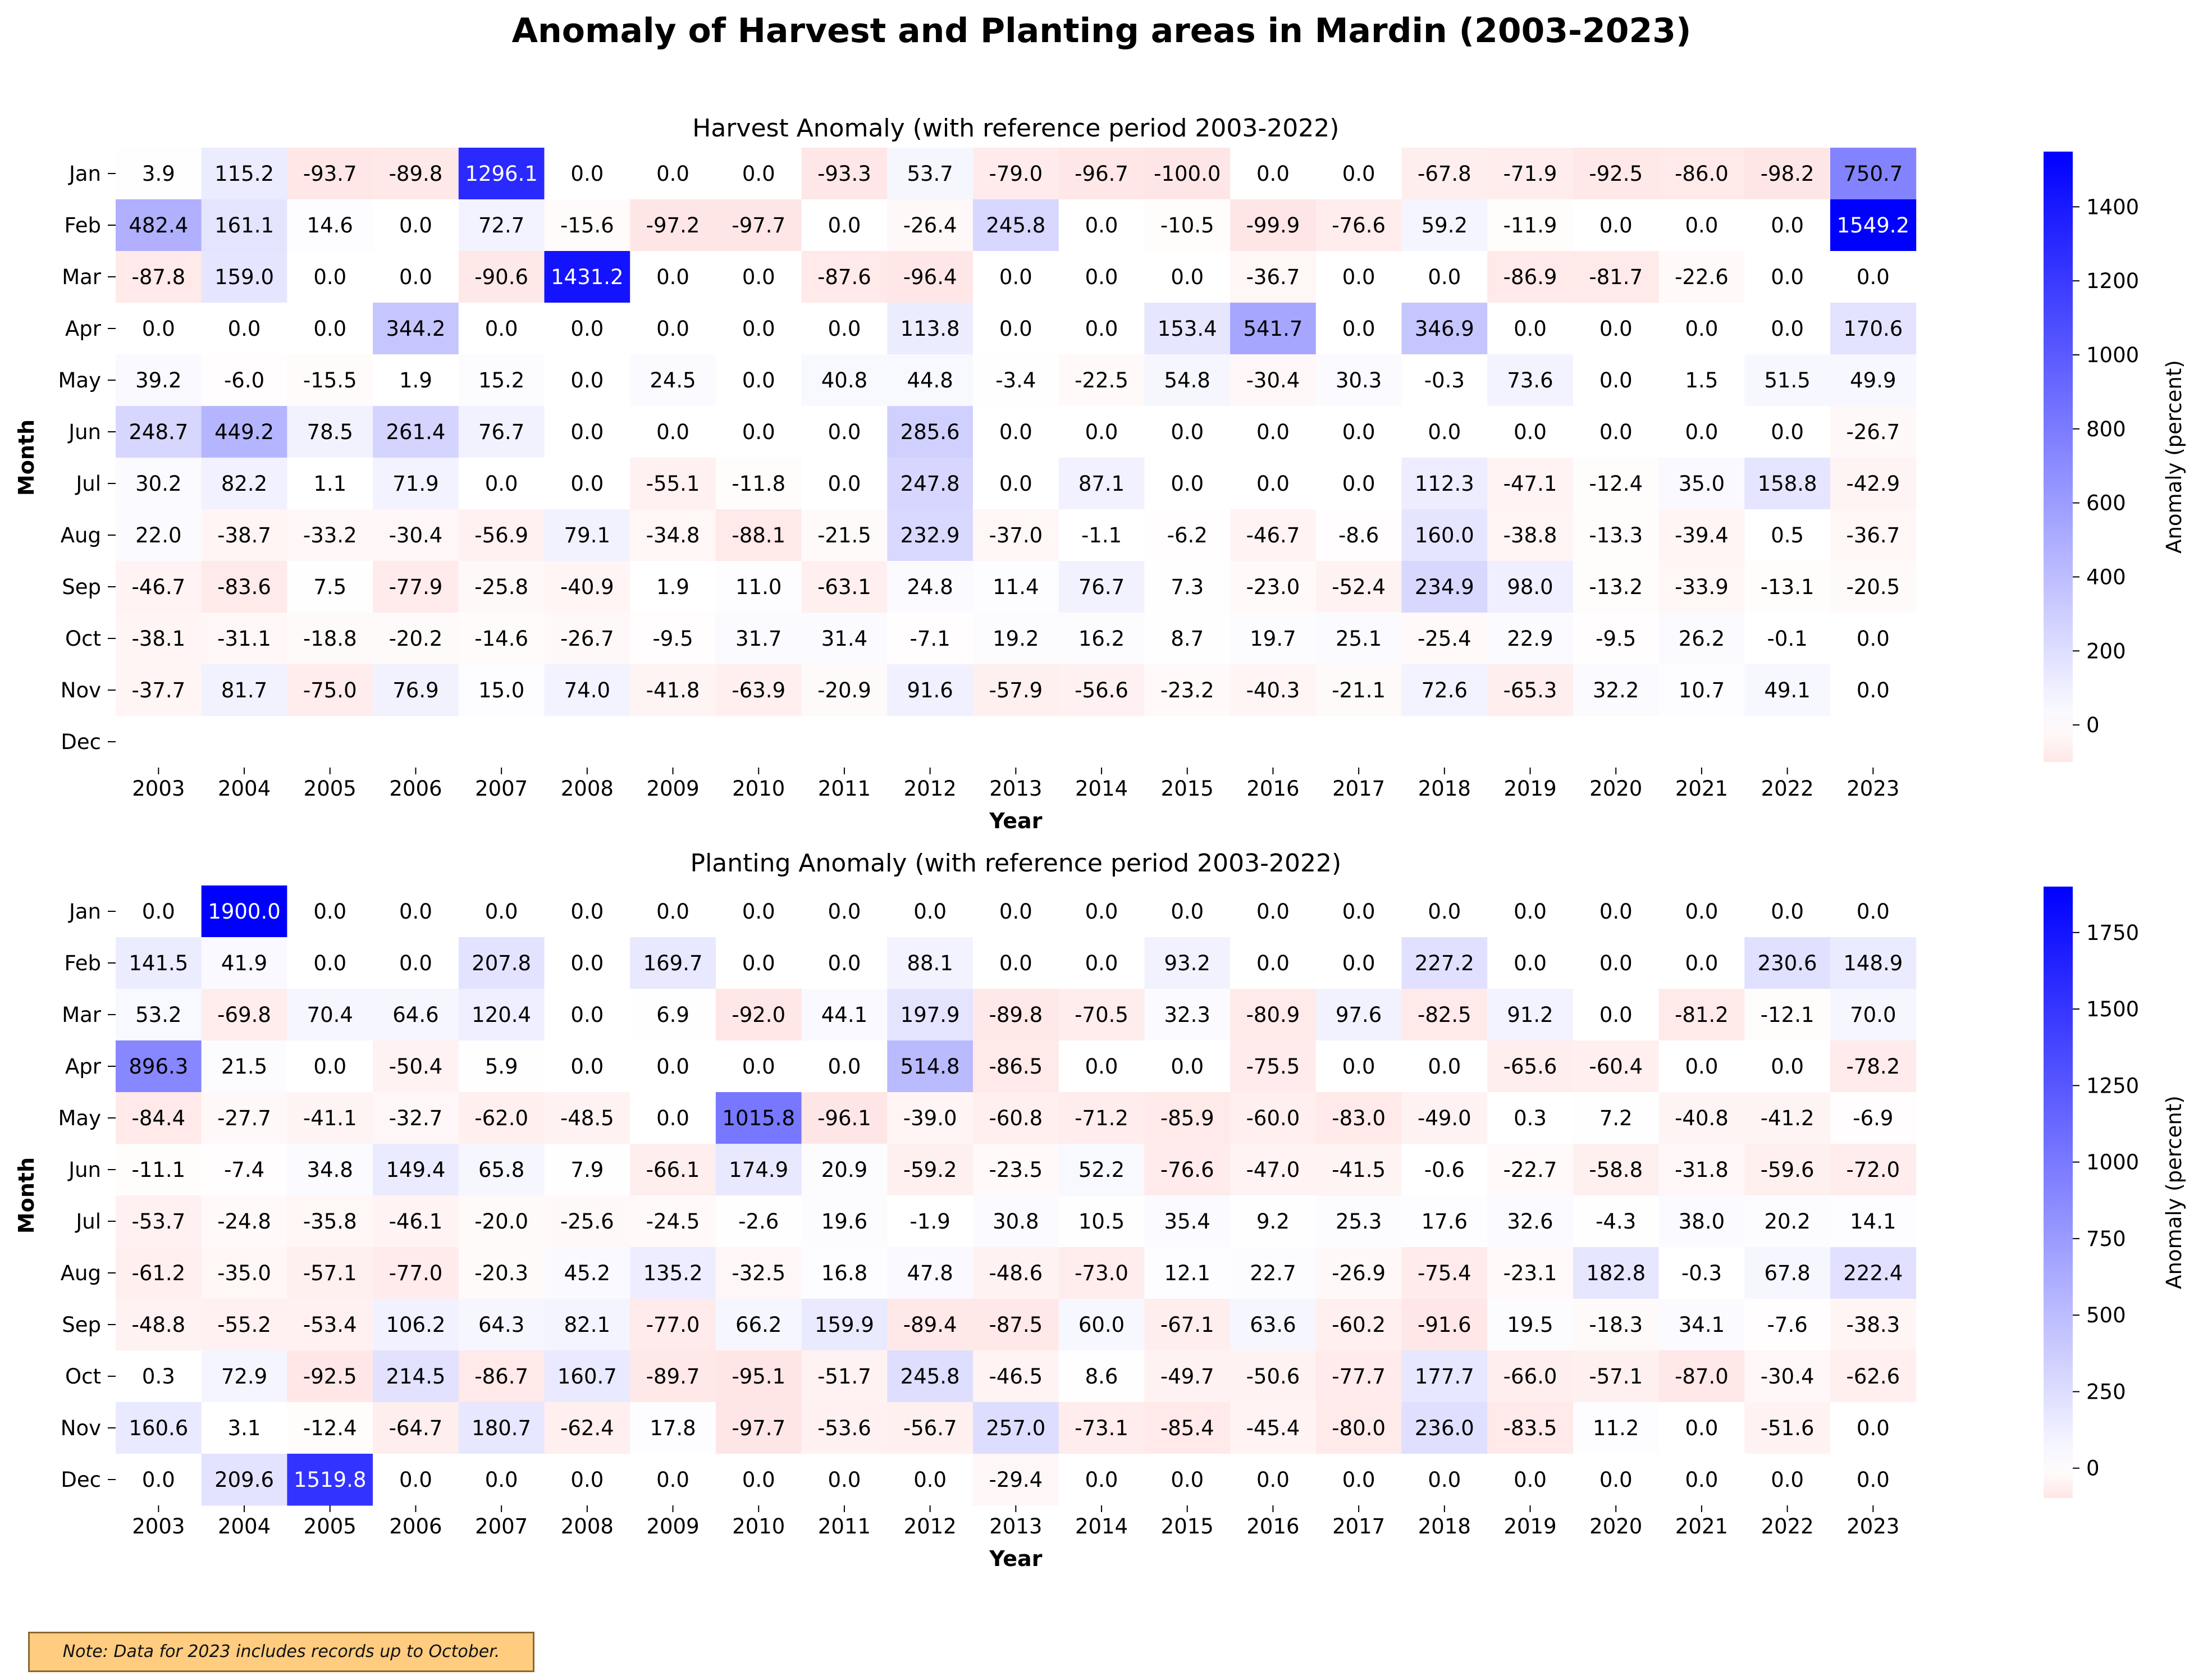  What do you see at coordinates (1444, 1015) in the screenshot?
I see `cell-value-label: -82.5` at bounding box center [1444, 1015].